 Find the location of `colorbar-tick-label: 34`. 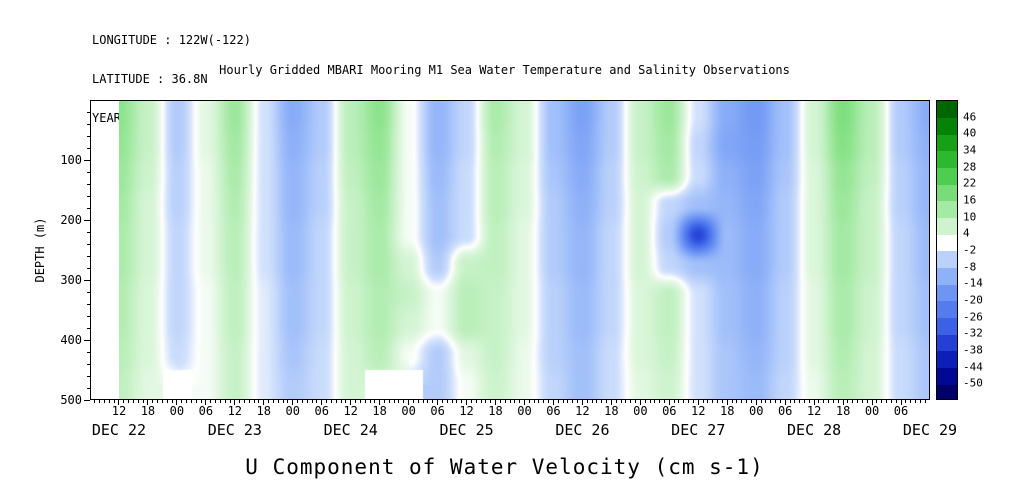

colorbar-tick-label: 34 is located at coordinates (970, 150).